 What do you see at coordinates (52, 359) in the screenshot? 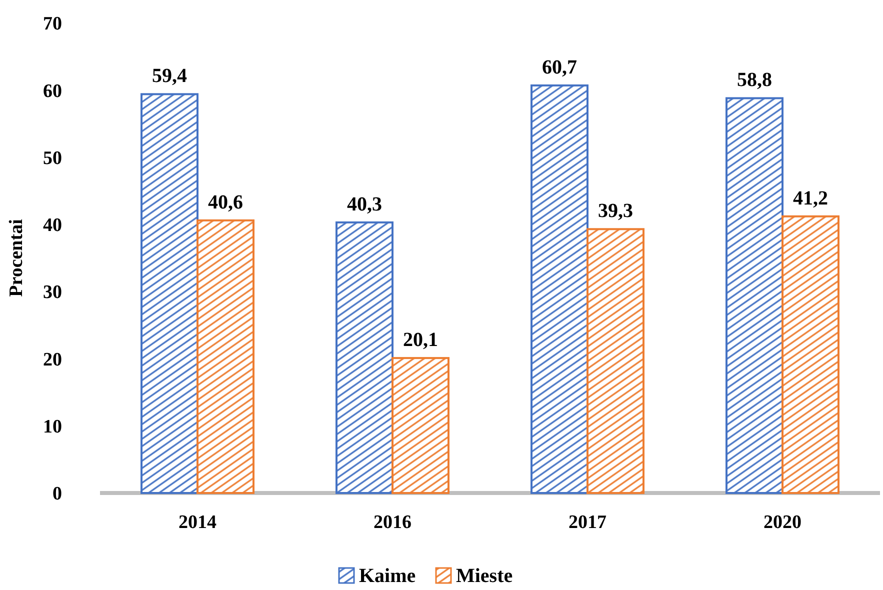
I see `y-tick-label: 20` at bounding box center [52, 359].